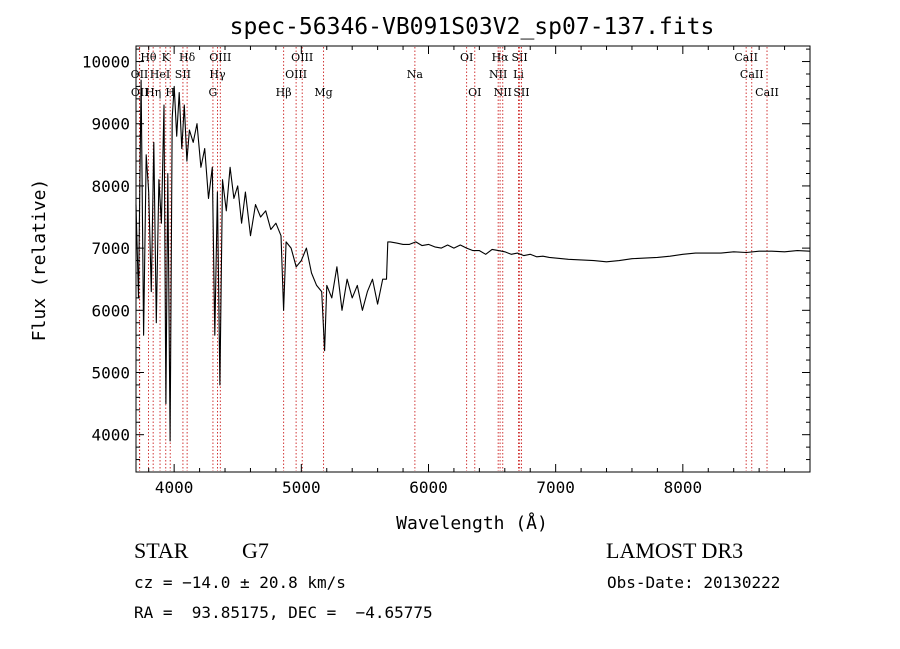 This screenshot has width=900, height=649. What do you see at coordinates (694, 582) in the screenshot?
I see `observation-date: Obs-Date: 20130222` at bounding box center [694, 582].